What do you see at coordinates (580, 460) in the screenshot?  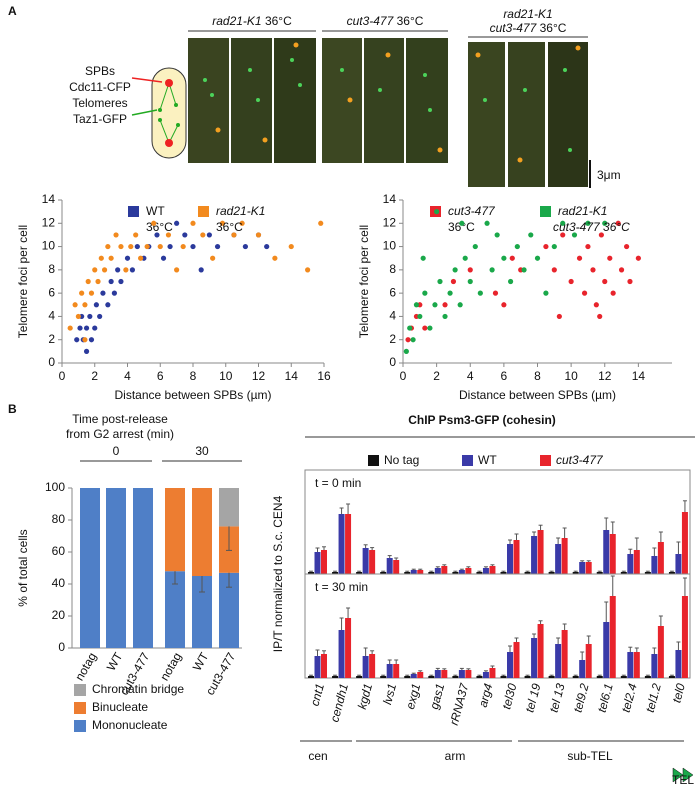 I see `legend-label: cut3-477` at bounding box center [580, 460].